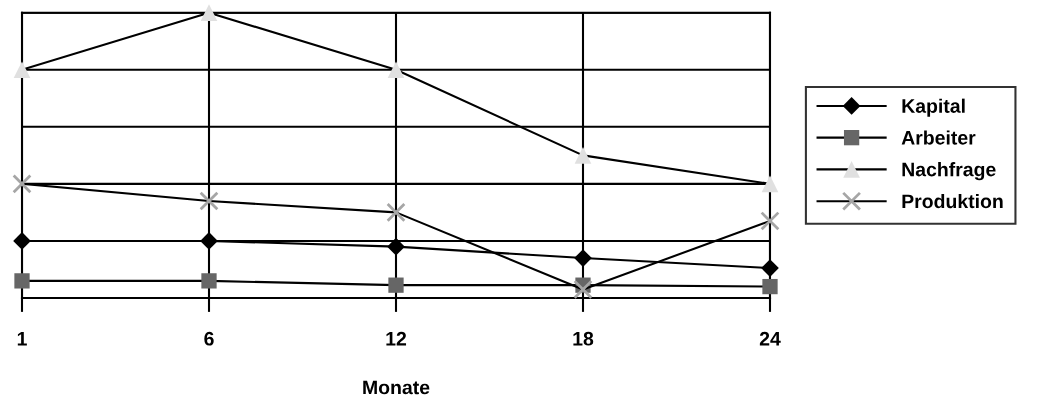 Image resolution: width=1054 pixels, height=407 pixels. I want to click on x-axis-title: Monate, so click(396, 387).